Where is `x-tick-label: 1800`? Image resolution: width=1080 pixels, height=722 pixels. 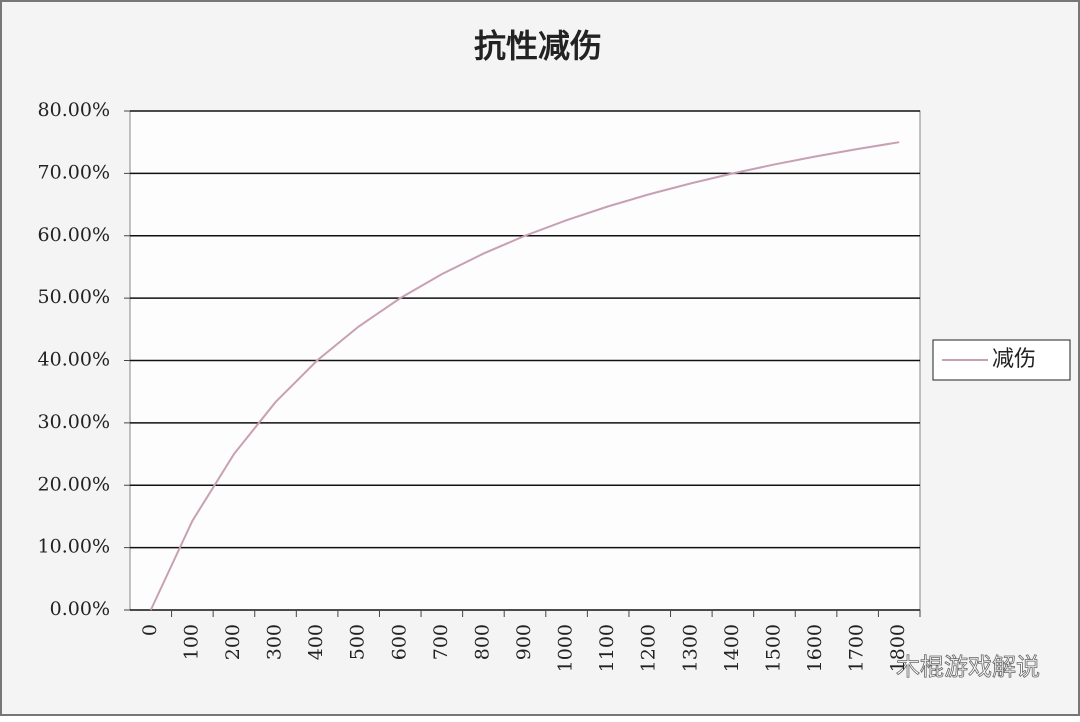 x-tick-label: 1800 is located at coordinates (898, 648).